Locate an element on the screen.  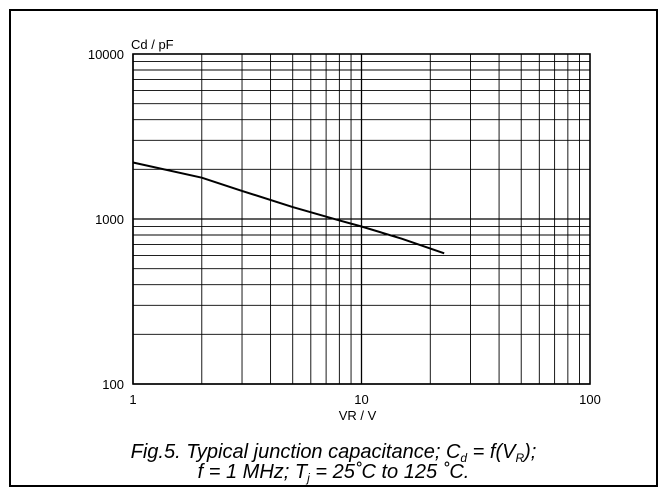
caption-subscript: R is located at coordinates (520, 458).